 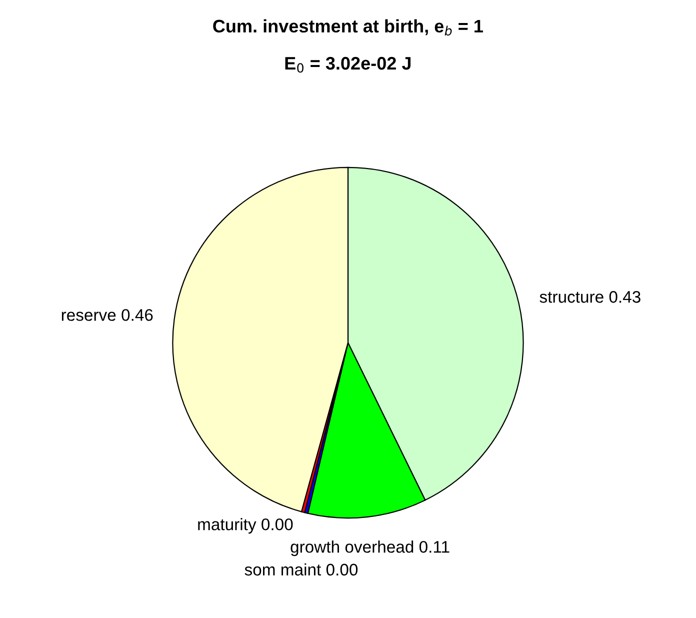 I want to click on slice-label: reserve 0.46, so click(x=107, y=315).